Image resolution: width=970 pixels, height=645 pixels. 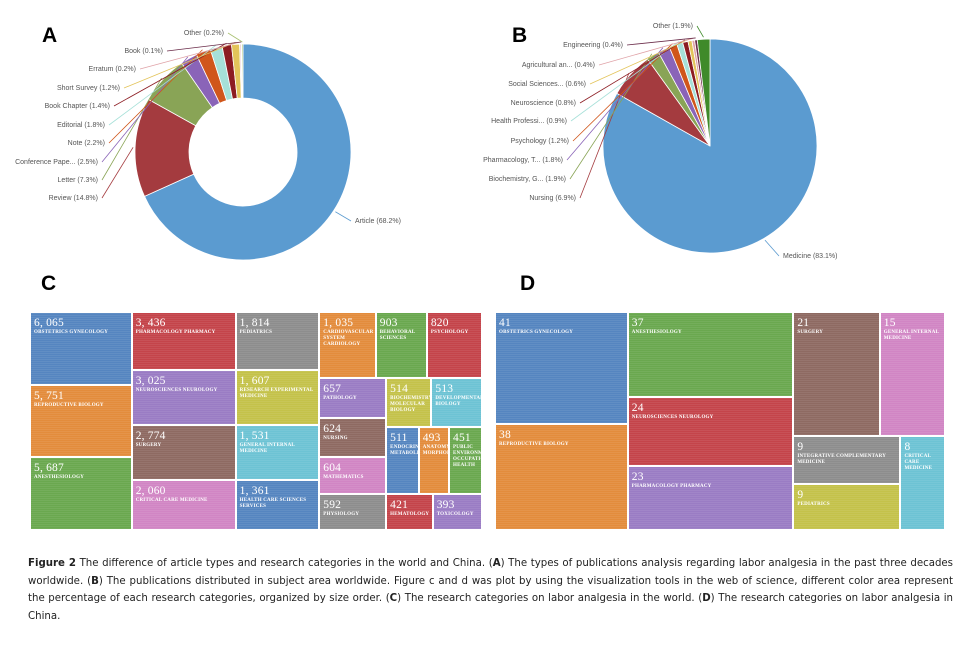 What do you see at coordinates (81, 421) in the screenshot?
I see `treemap-tile: 5, 751 REPRODUCTIVE BIOLOGY` at bounding box center [81, 421].